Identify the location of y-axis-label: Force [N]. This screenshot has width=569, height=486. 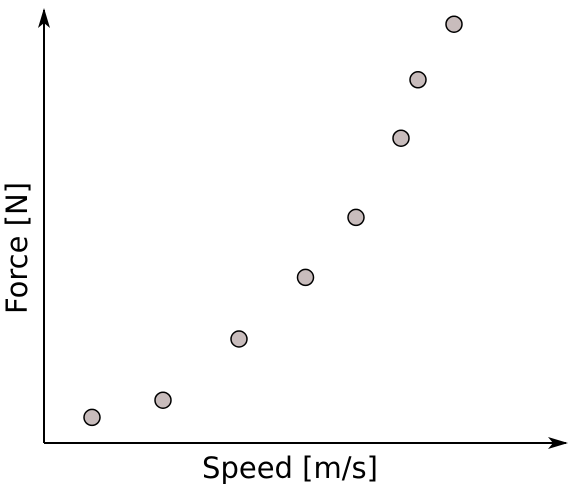
(17, 248).